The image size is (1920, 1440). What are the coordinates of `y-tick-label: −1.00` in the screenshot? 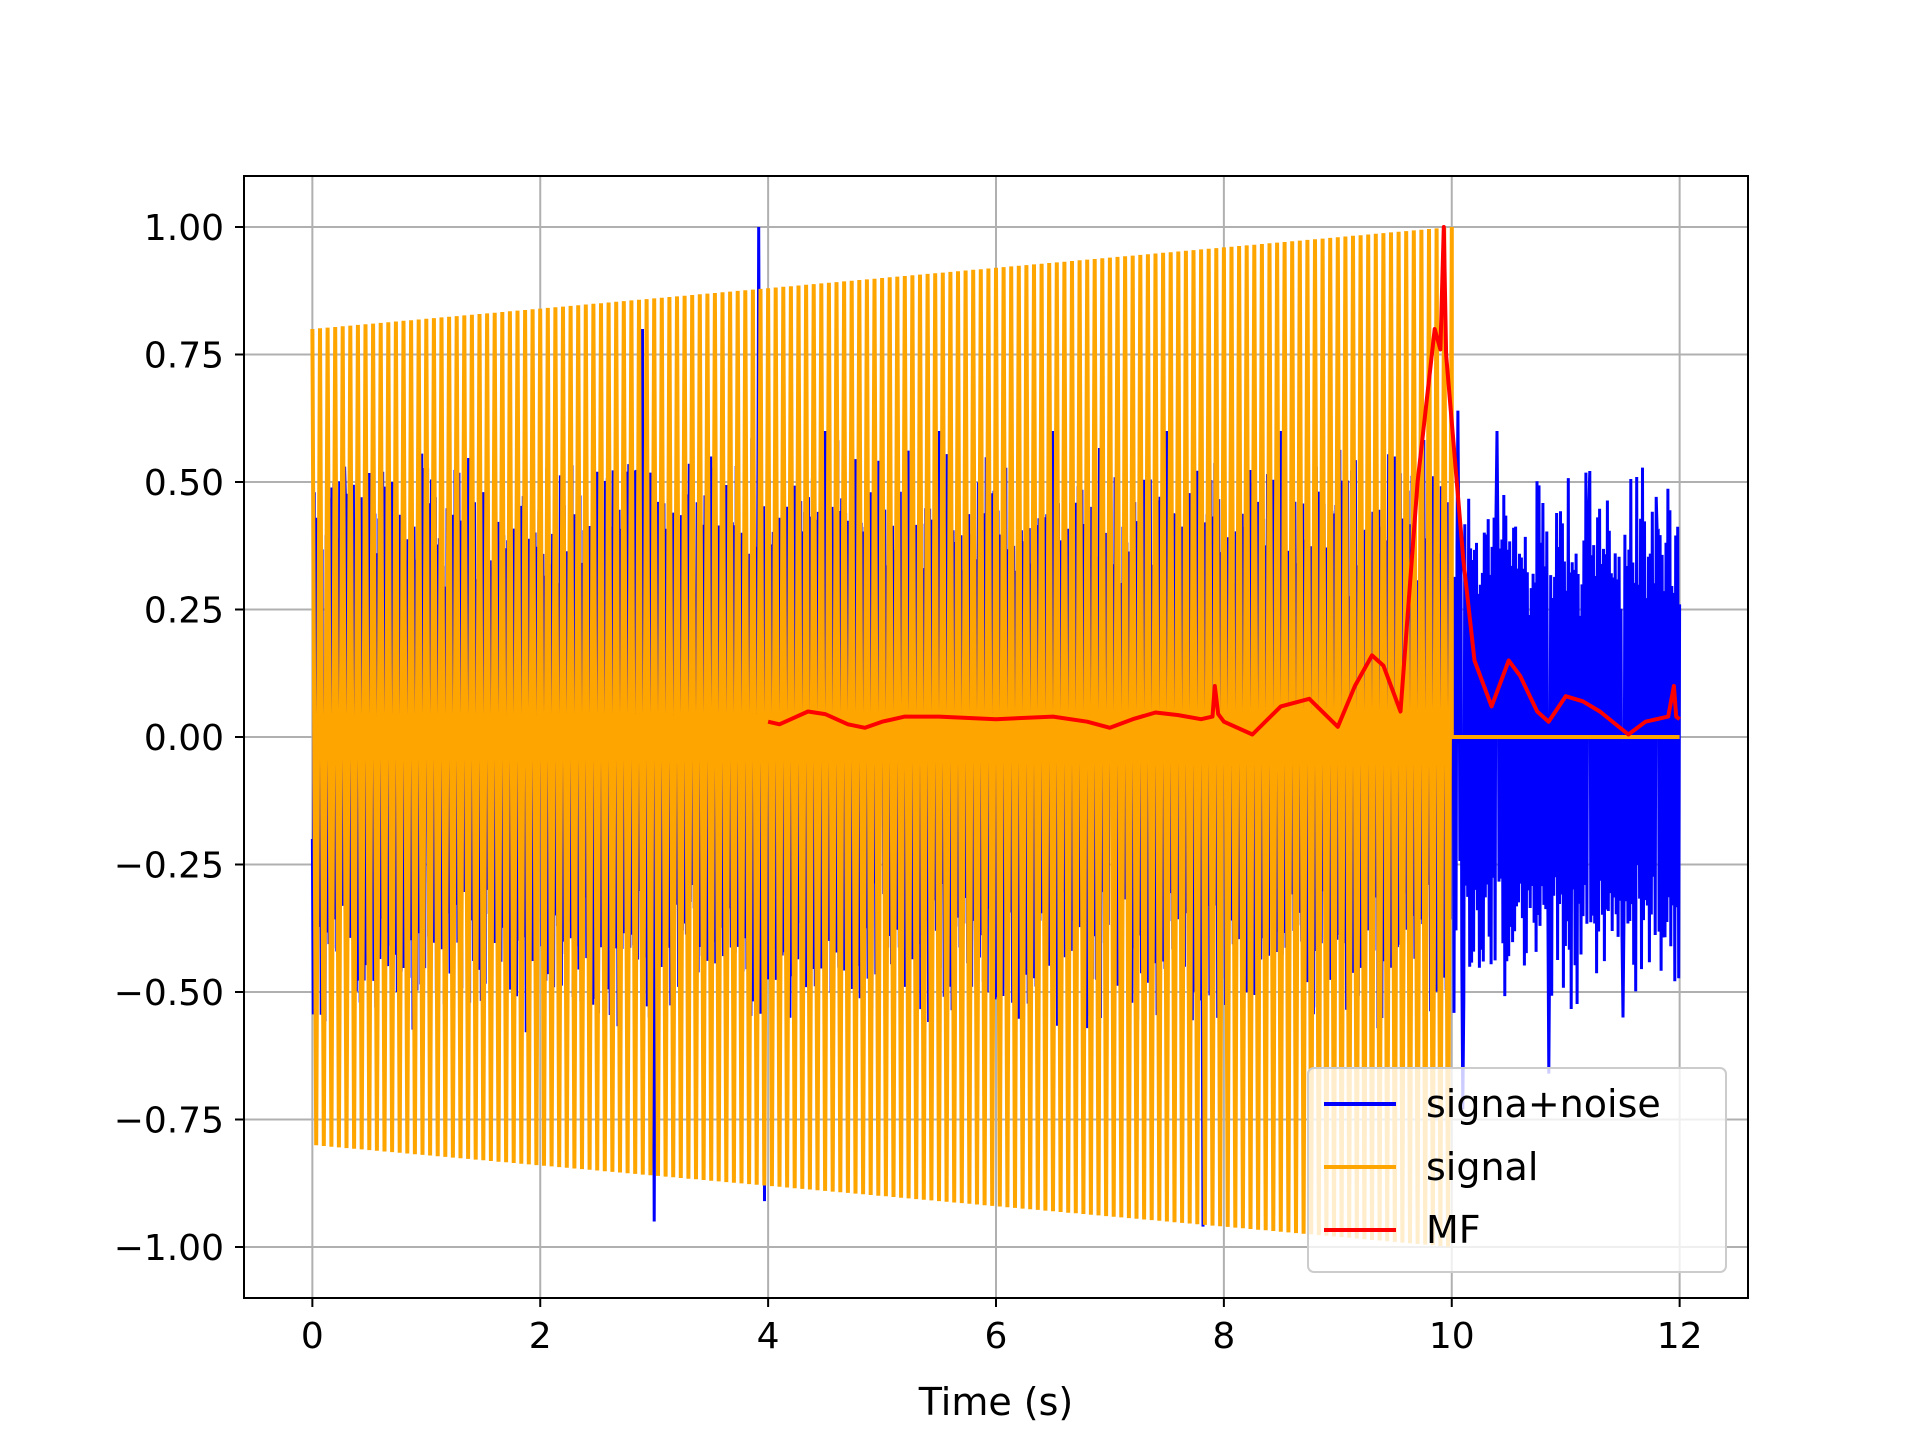 It's located at (169, 1248).